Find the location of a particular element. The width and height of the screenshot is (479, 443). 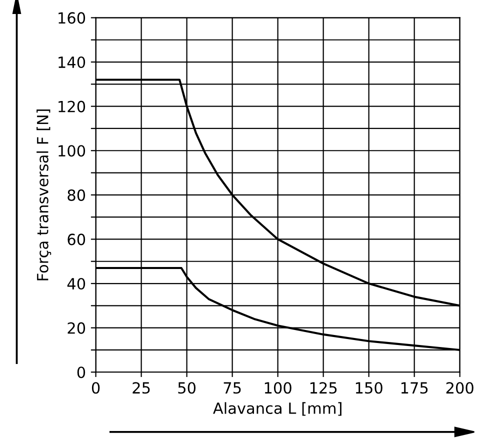

y-tick-label: 140 is located at coordinates (72, 62).